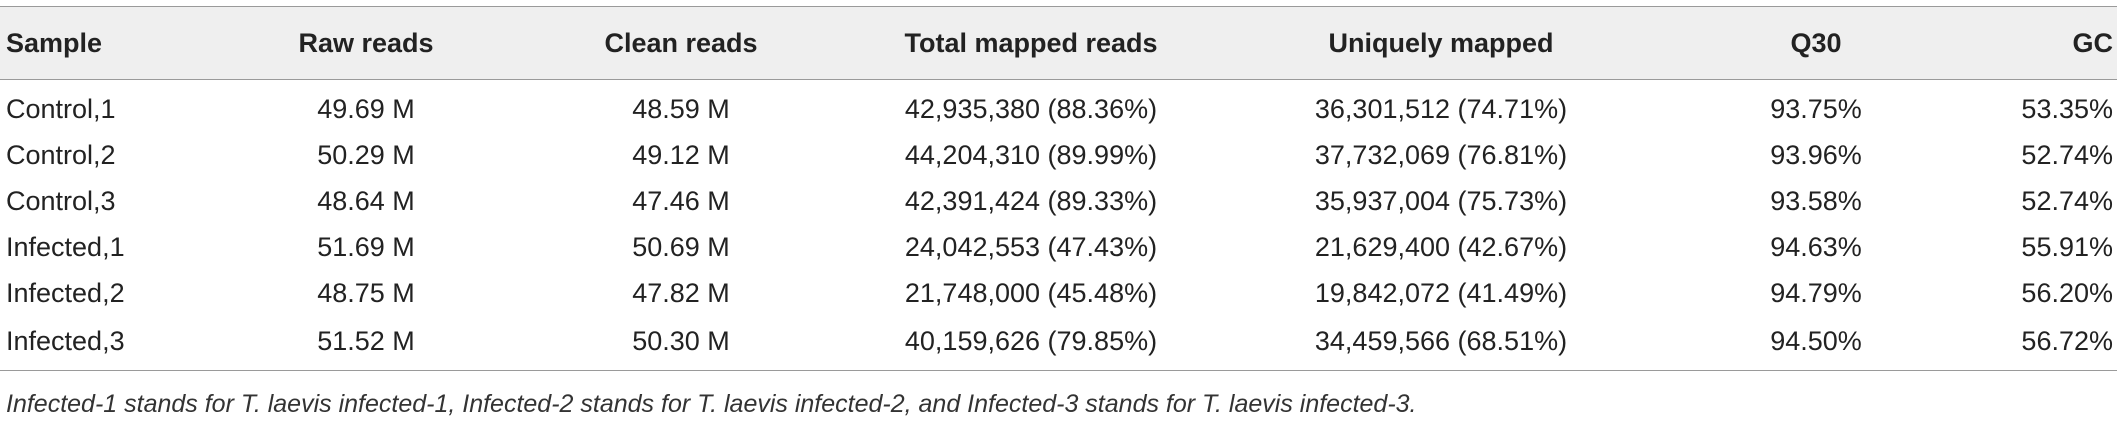 Image resolution: width=2117 pixels, height=432 pixels. What do you see at coordinates (61, 200) in the screenshot?
I see `cell-sample: Control,3` at bounding box center [61, 200].